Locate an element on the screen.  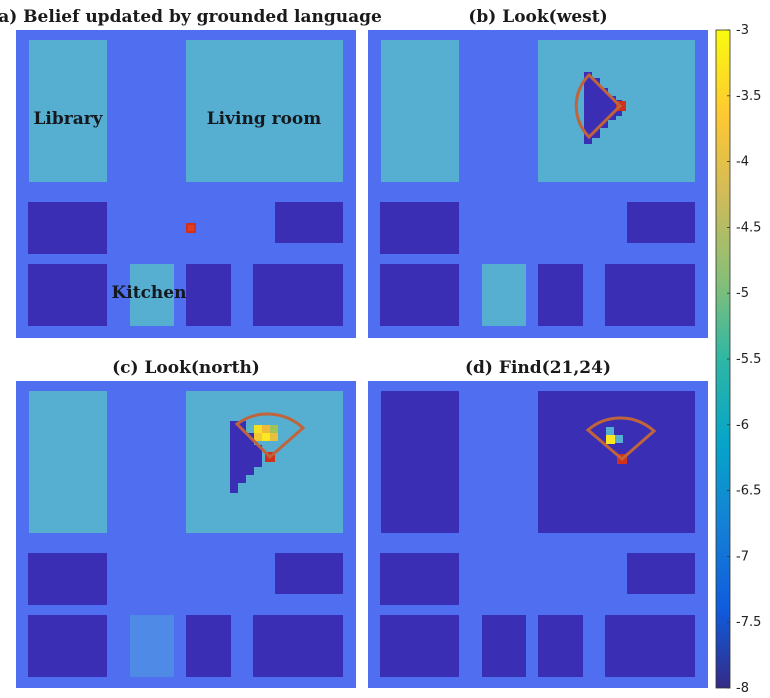
panel-title-c: (c) Look(north) is located at coordinates (186, 368).